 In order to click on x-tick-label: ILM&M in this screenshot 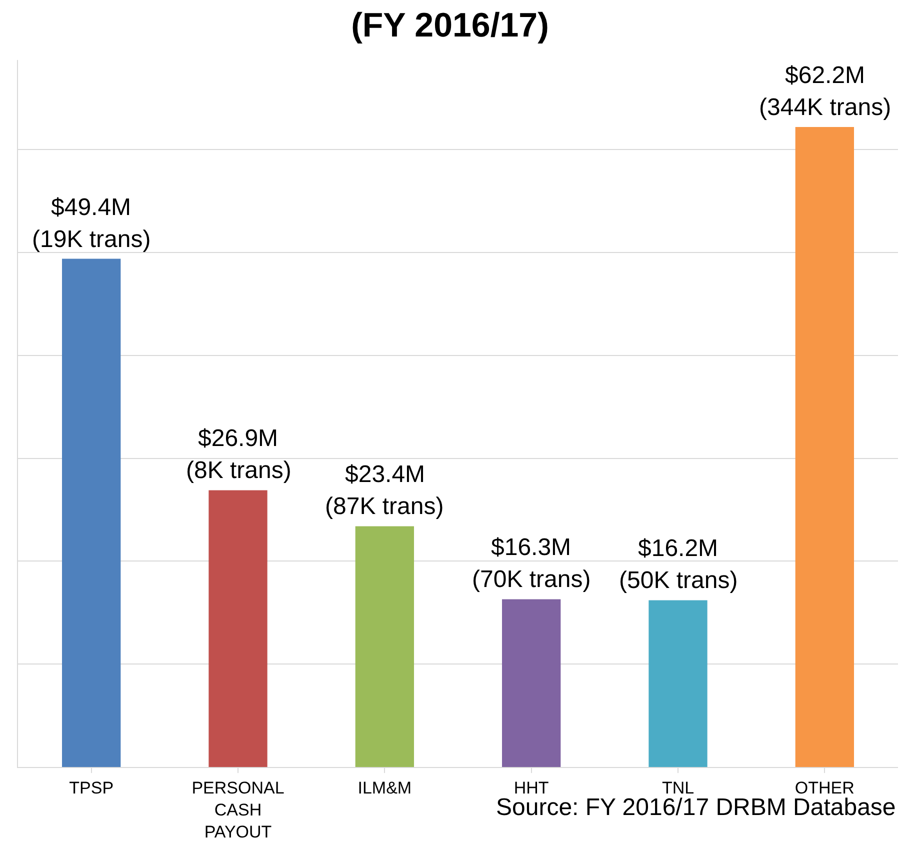, I will do `click(385, 788)`.